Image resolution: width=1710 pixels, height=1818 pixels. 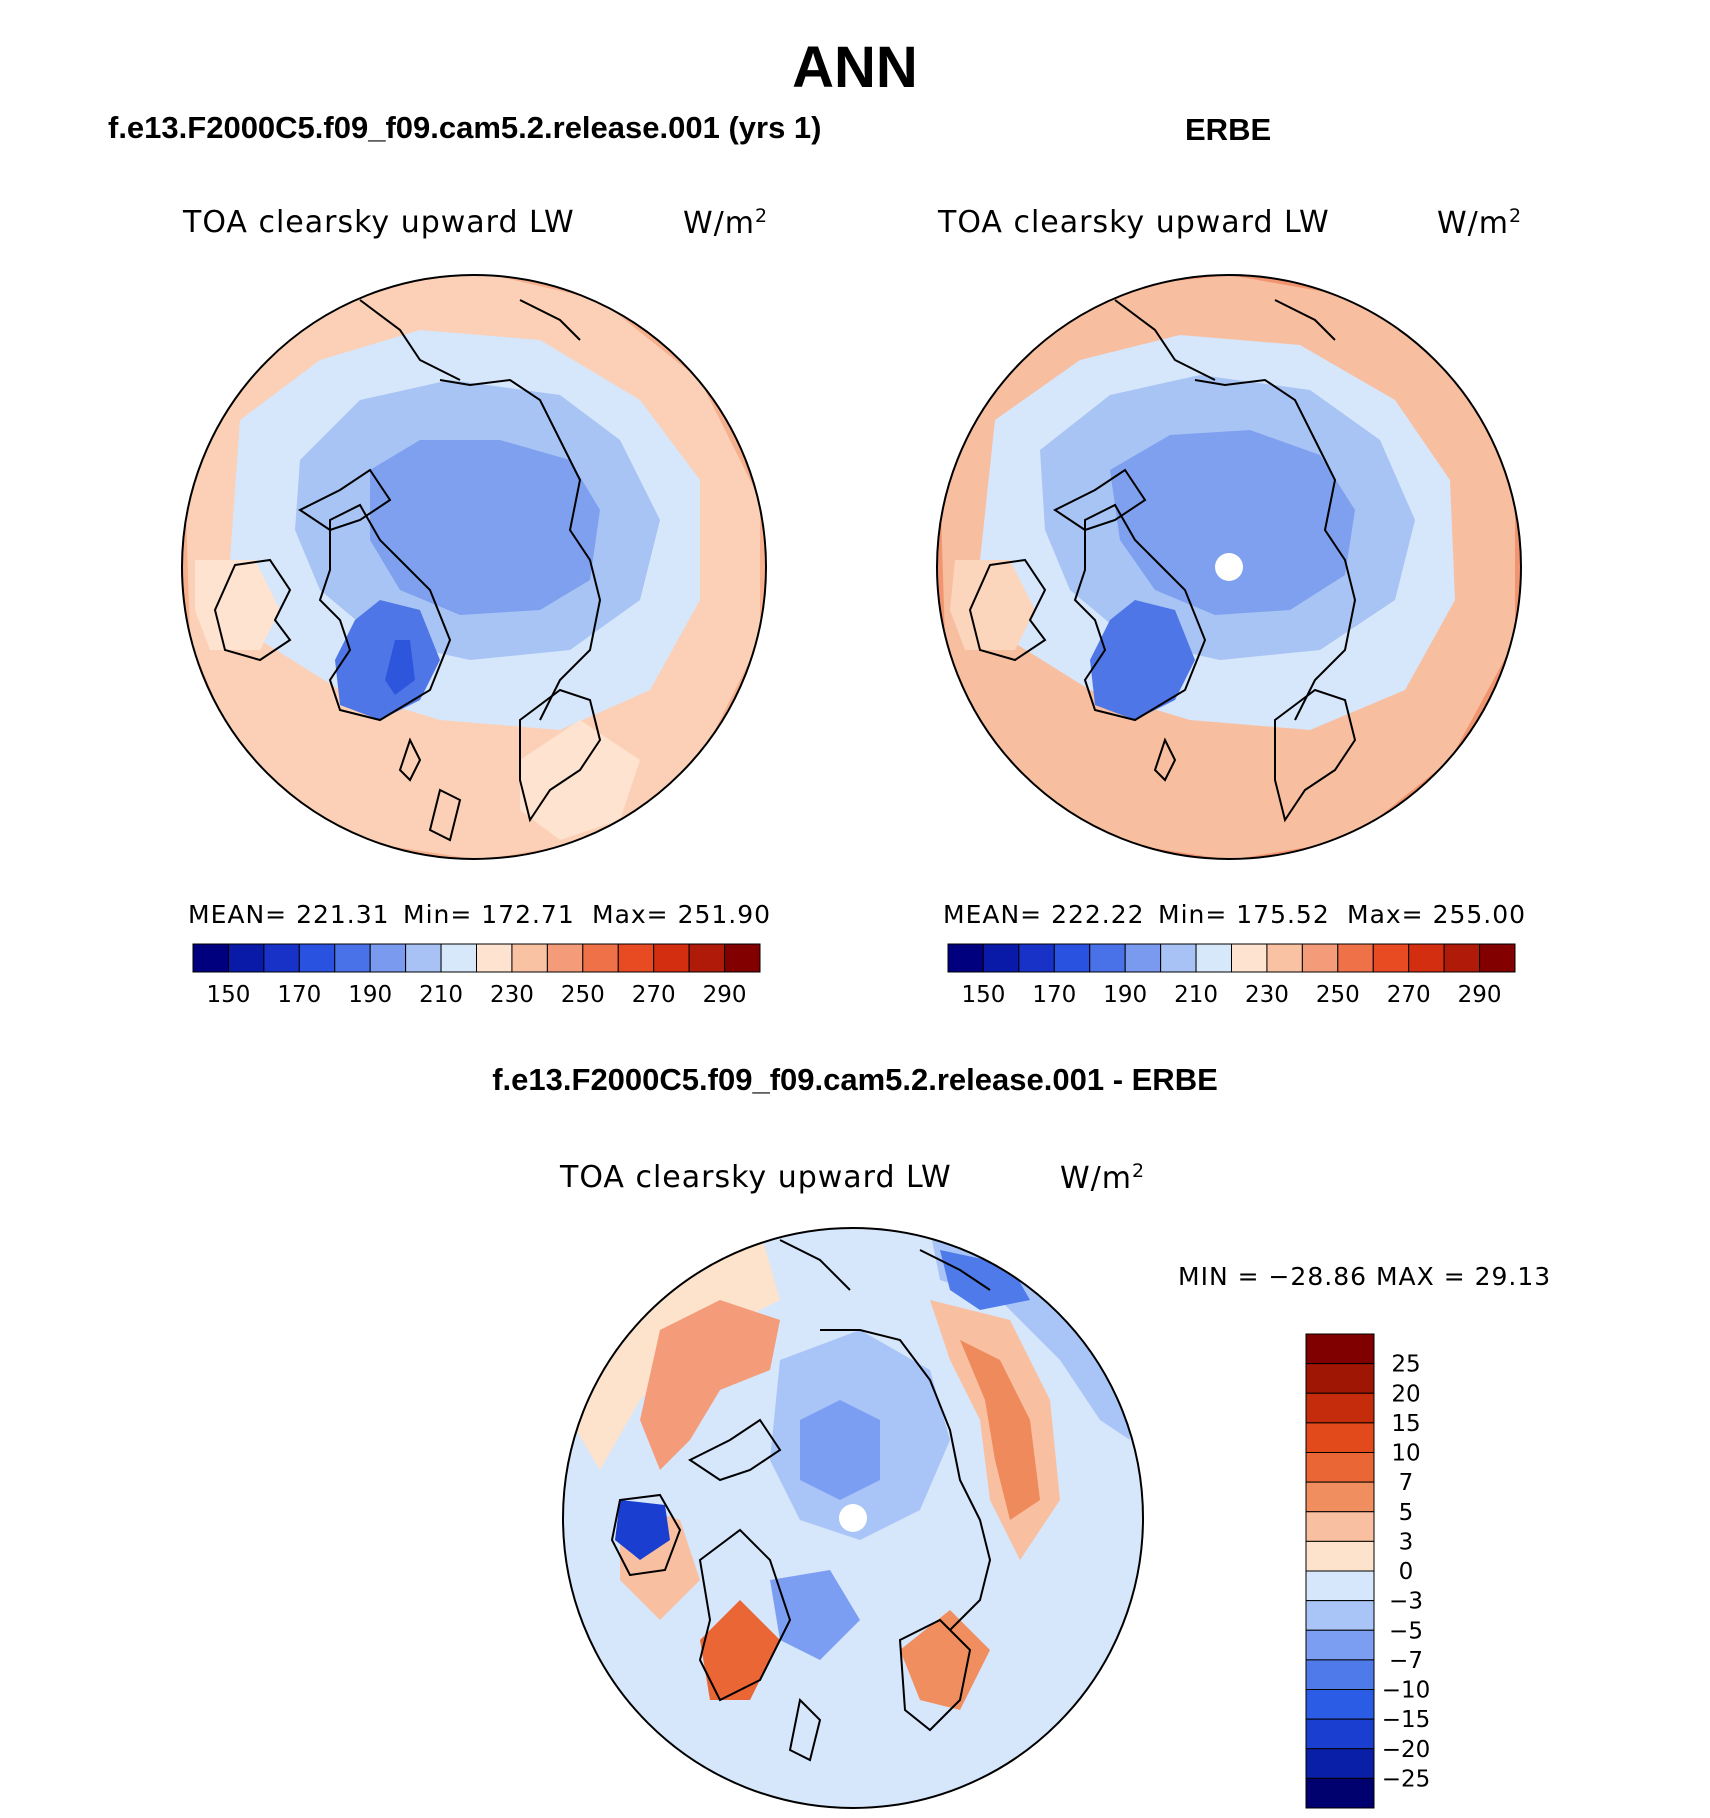 What do you see at coordinates (1406, 1750) in the screenshot?
I see `colorbar-difference-tick-label: −20` at bounding box center [1406, 1750].